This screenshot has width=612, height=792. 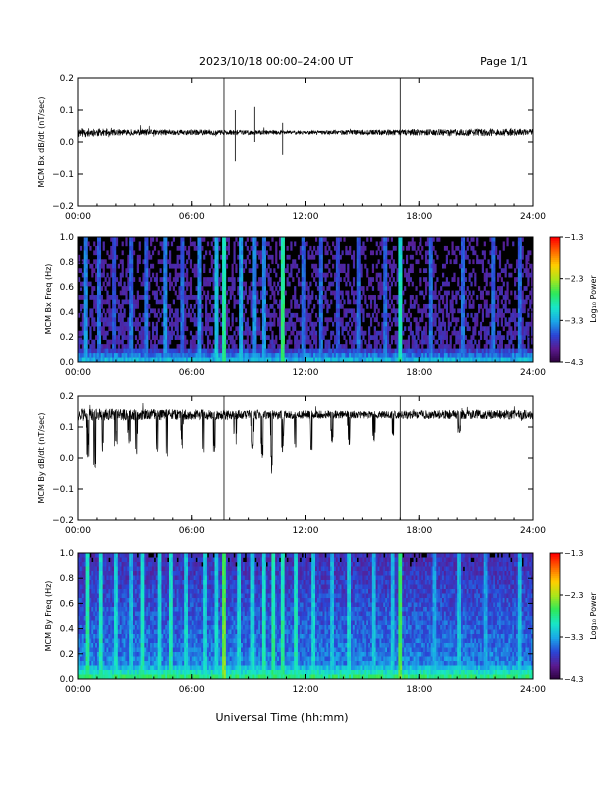 I want to click on bx-colorbar: −1.3−2.3−3.3−4.3, so click(x=566, y=300).